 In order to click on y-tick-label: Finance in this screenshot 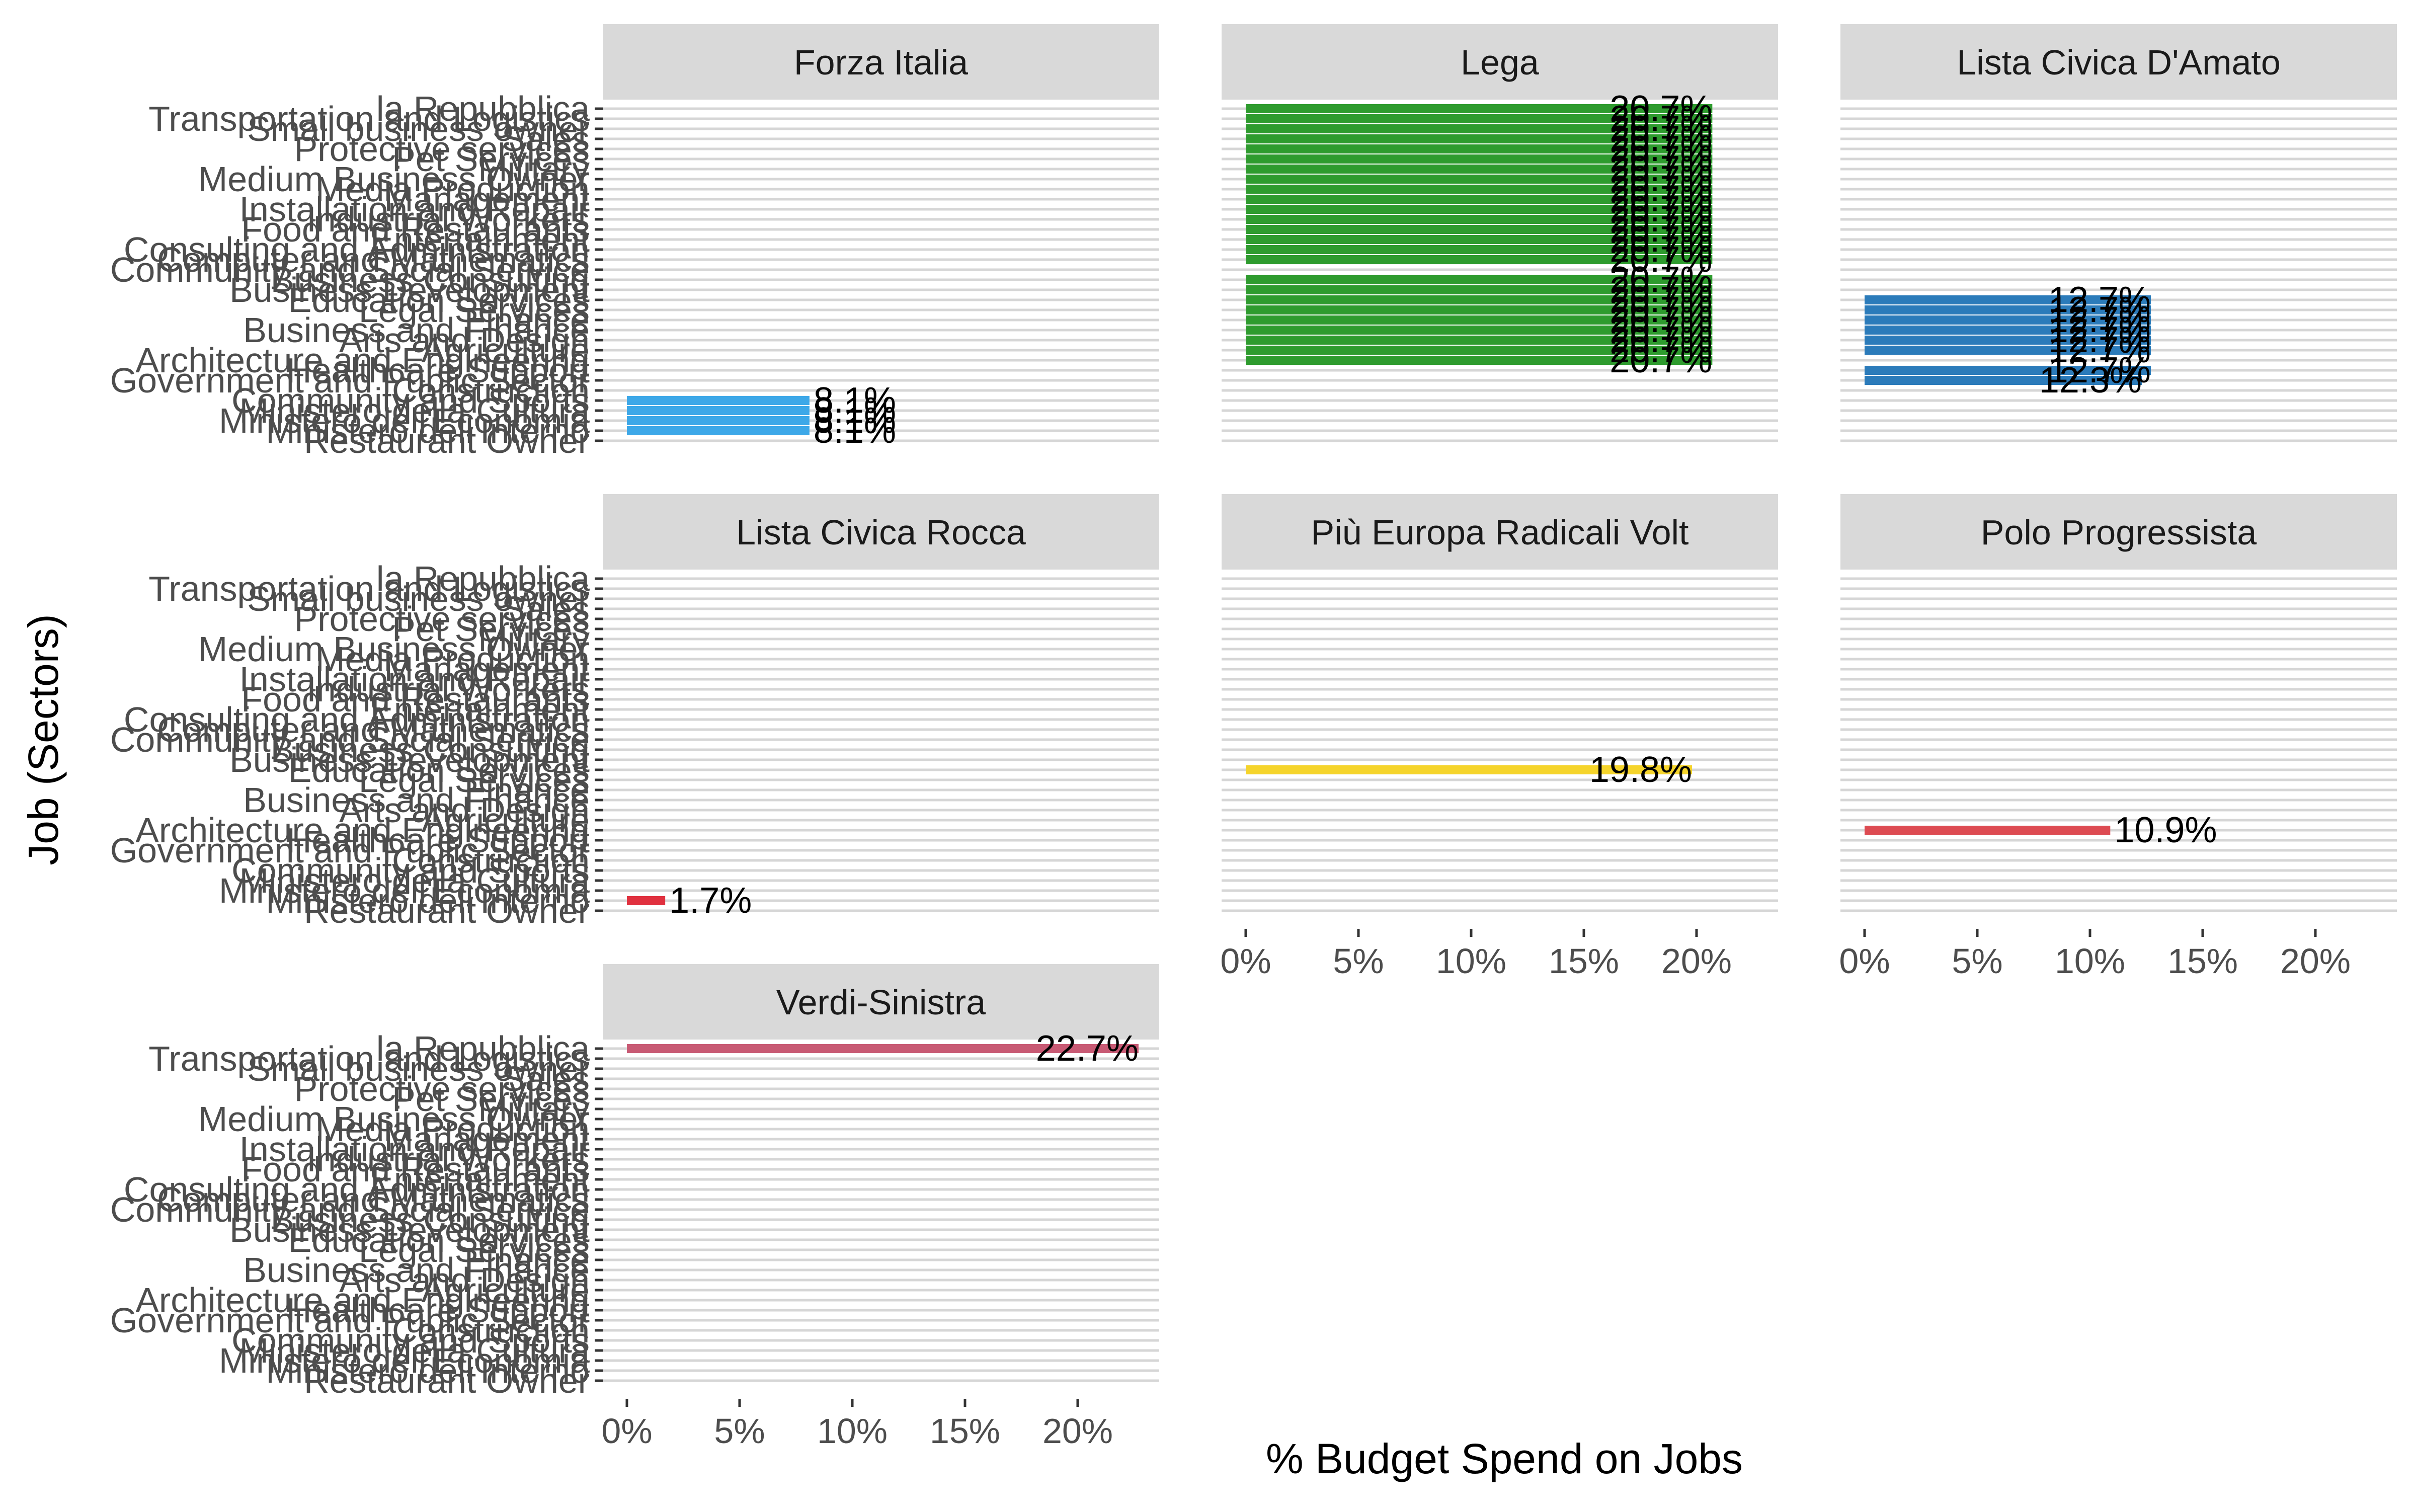, I will do `click(527, 320)`.